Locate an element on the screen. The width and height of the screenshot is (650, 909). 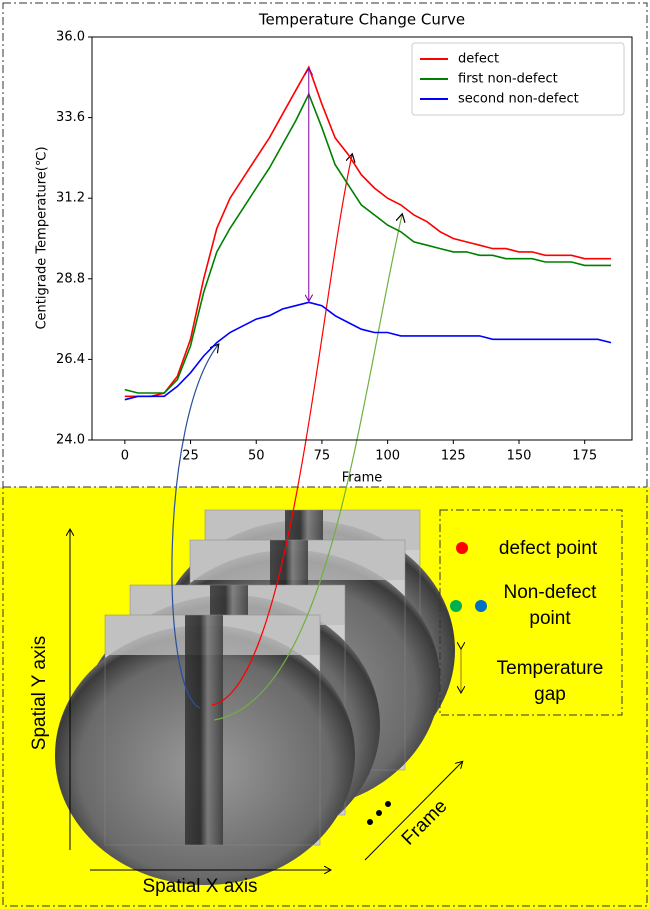
x-tick-label: 0 is located at coordinates (125, 456).